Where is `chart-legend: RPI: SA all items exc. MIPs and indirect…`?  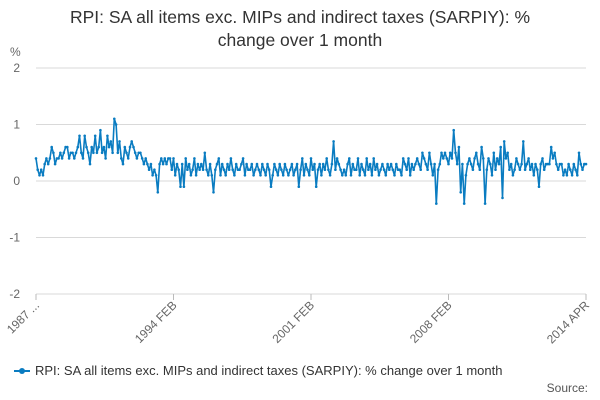
chart-legend: RPI: SA all items exc. MIPs and indirect… is located at coordinates (258, 370).